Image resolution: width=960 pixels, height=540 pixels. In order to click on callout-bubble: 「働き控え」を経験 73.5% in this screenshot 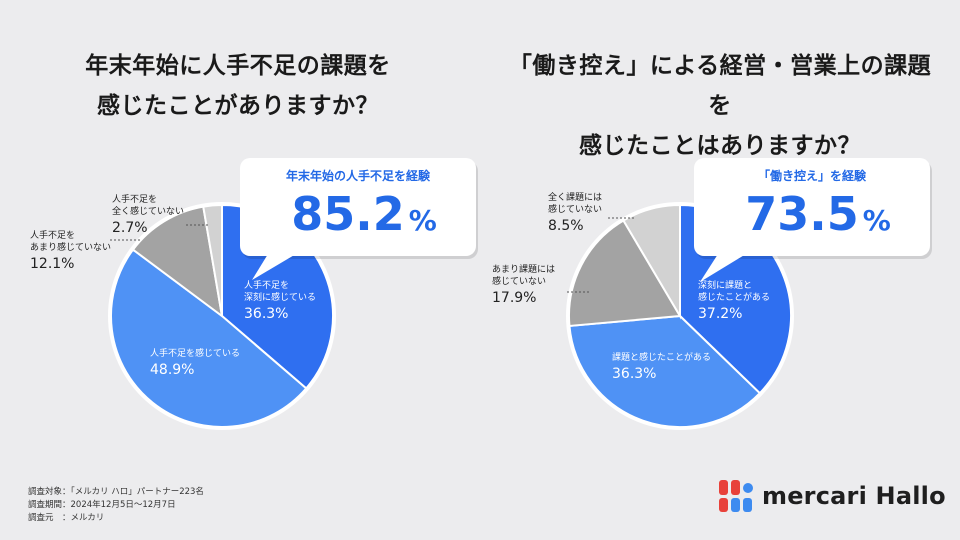, I will do `click(813, 220)`.